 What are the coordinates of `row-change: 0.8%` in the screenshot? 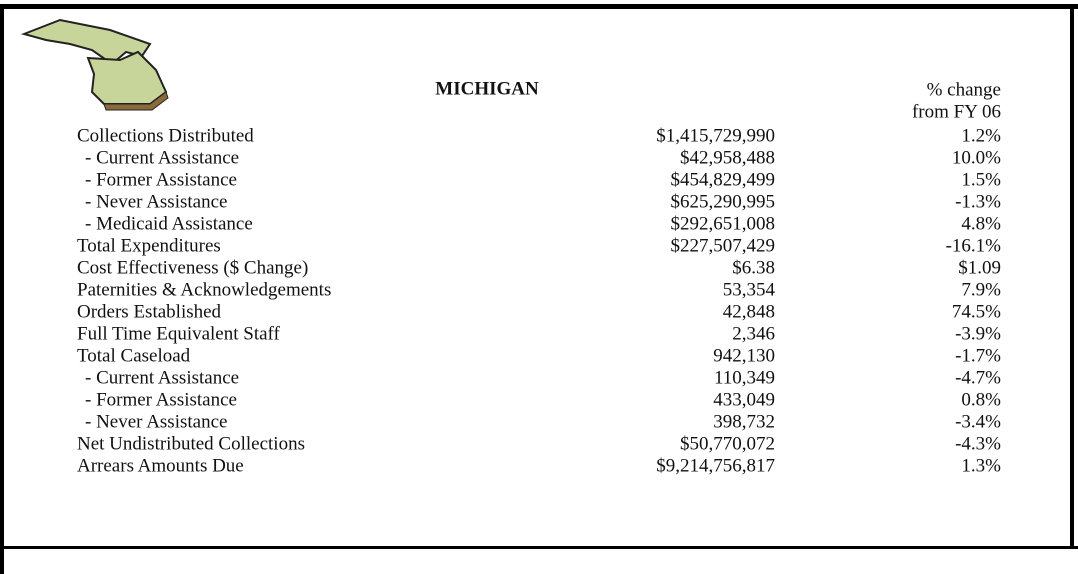 It's located at (981, 399).